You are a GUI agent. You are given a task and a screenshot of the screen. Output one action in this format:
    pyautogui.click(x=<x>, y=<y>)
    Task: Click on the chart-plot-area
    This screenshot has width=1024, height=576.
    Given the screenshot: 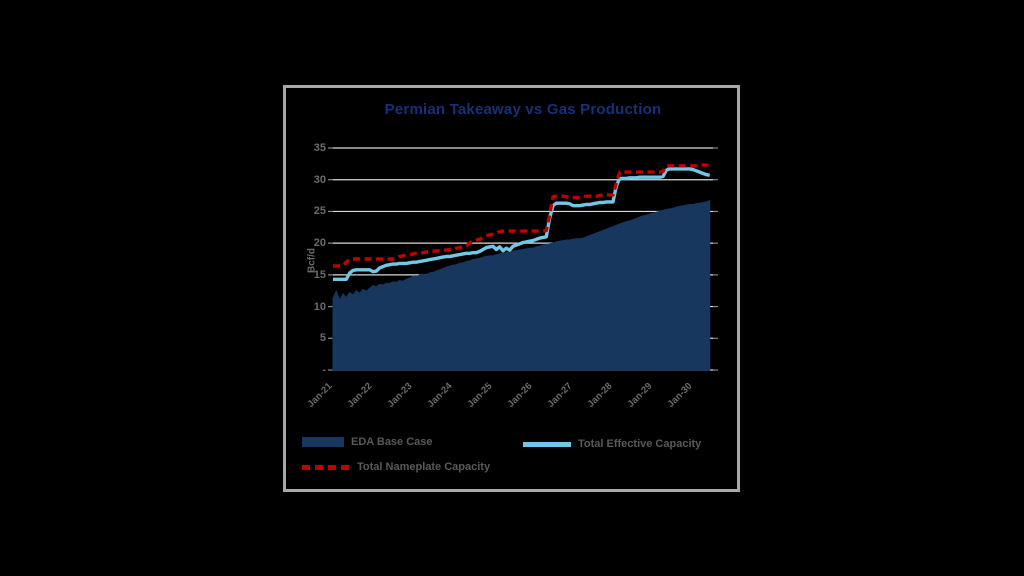 What is the action you would take?
    pyautogui.click(x=523, y=259)
    